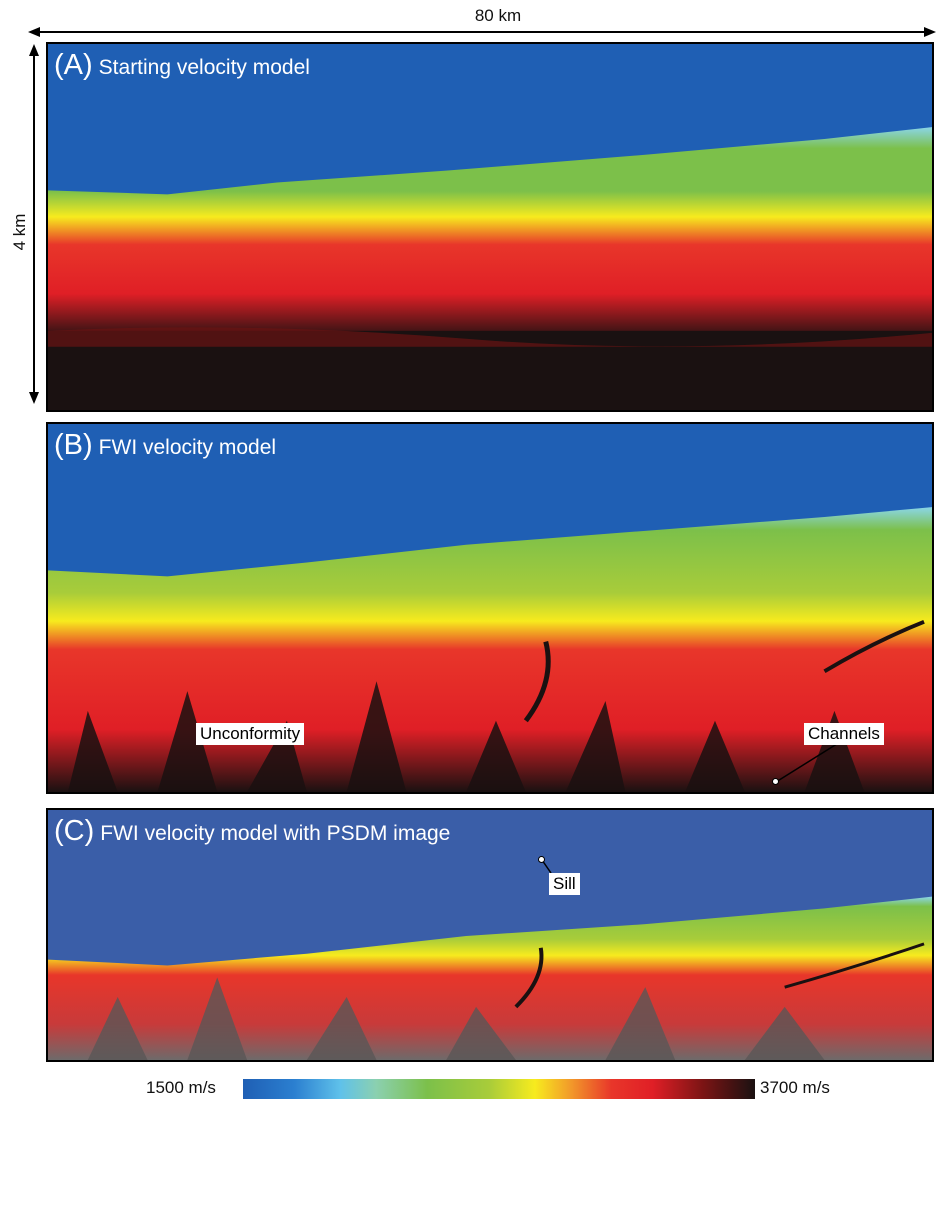  Describe the element at coordinates (275, 833) in the screenshot. I see `panel-c-name: FWI velocity model with PSDM image` at that location.